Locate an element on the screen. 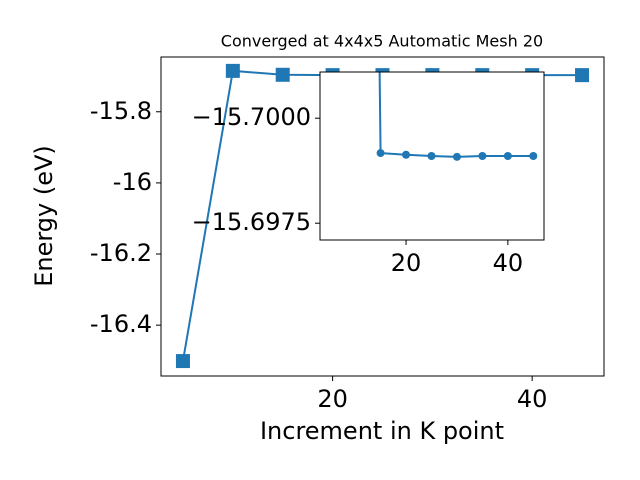 The height and width of the screenshot is (480, 640). axes-frame is located at coordinates (432, 156).